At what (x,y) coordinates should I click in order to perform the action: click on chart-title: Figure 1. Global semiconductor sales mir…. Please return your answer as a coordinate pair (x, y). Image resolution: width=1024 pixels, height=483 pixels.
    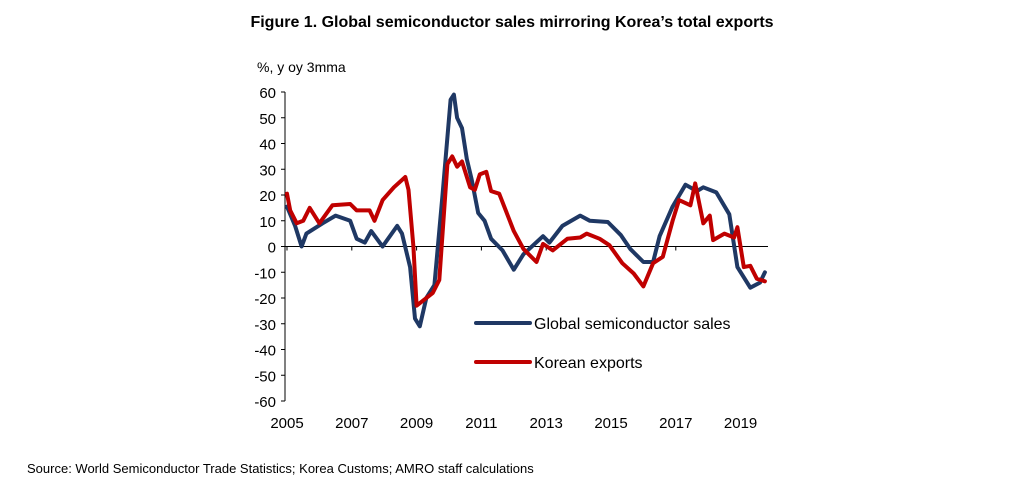
    Looking at the image, I should click on (511, 22).